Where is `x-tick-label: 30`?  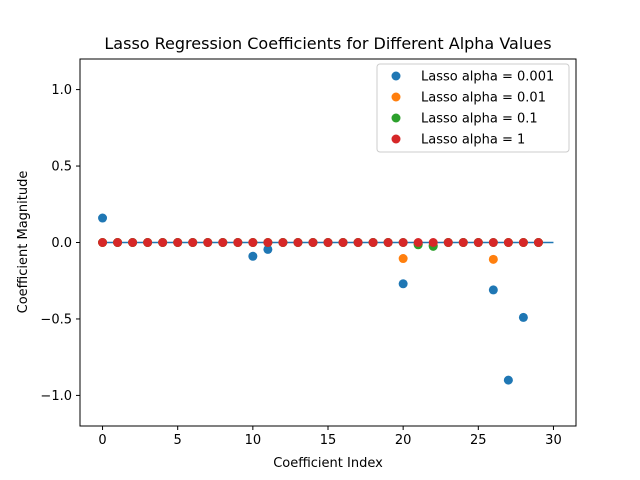 x-tick-label: 30 is located at coordinates (553, 440).